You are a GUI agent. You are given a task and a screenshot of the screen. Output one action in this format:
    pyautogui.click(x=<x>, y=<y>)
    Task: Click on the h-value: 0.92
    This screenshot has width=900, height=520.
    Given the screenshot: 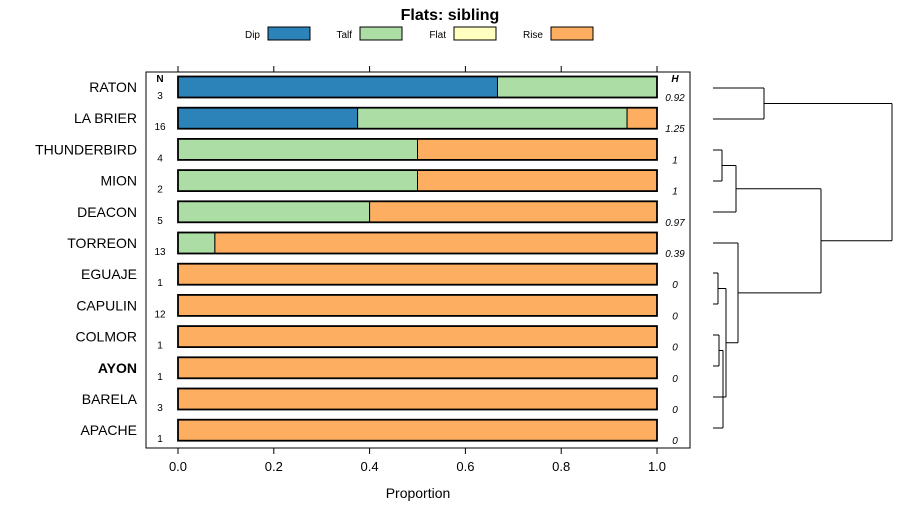 What is the action you would take?
    pyautogui.click(x=675, y=98)
    